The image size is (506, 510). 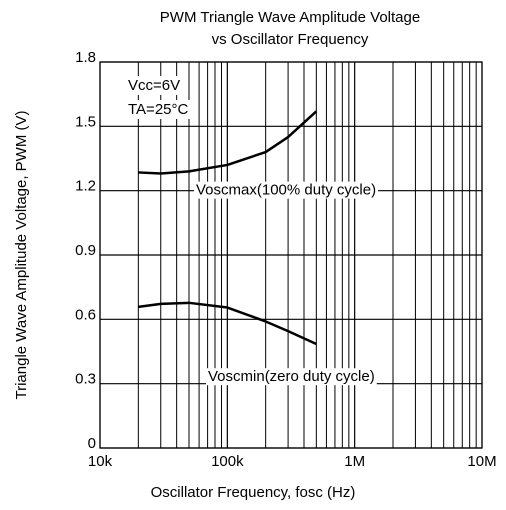 What do you see at coordinates (354, 461) in the screenshot?
I see `x-tick-label: 1M` at bounding box center [354, 461].